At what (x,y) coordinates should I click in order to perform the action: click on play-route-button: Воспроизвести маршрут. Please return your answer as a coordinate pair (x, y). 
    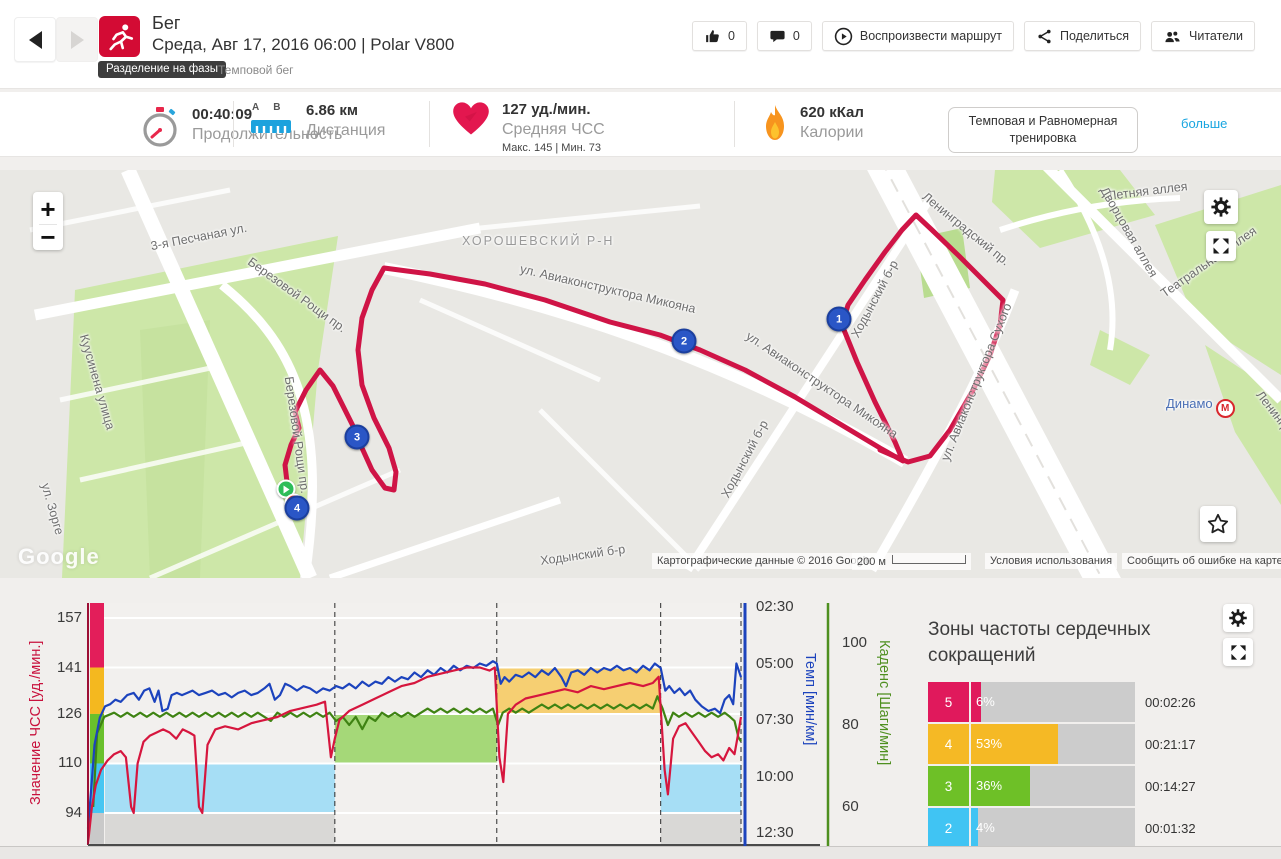
    Looking at the image, I should click on (917, 36).